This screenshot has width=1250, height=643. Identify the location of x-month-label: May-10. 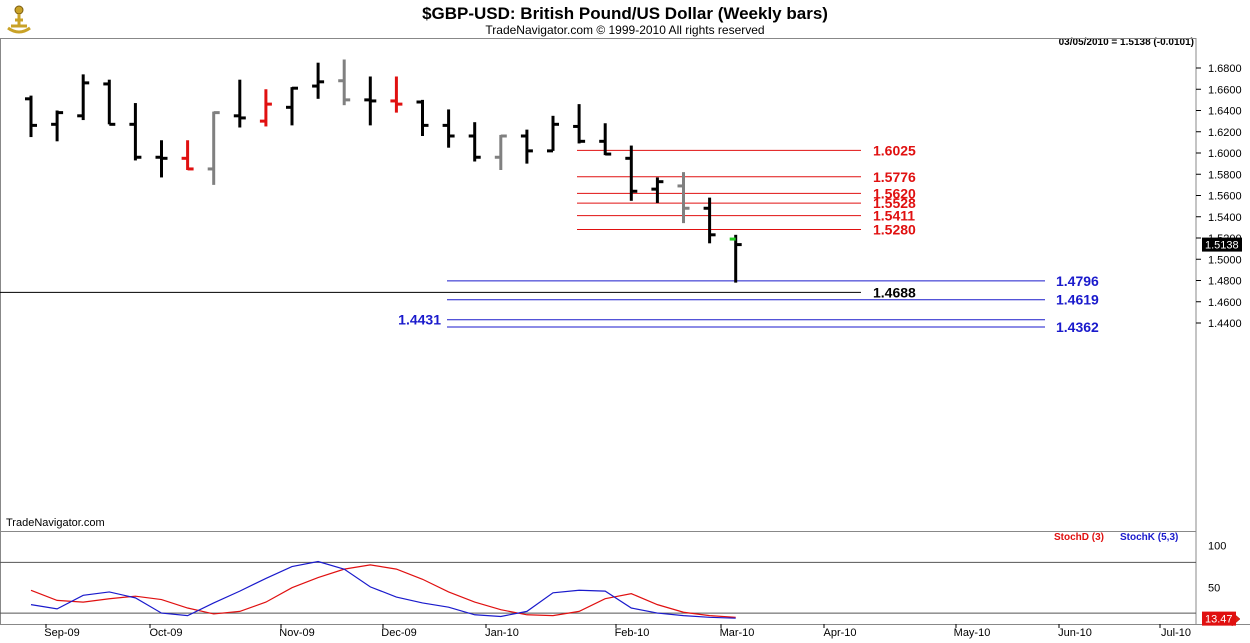
(972, 633).